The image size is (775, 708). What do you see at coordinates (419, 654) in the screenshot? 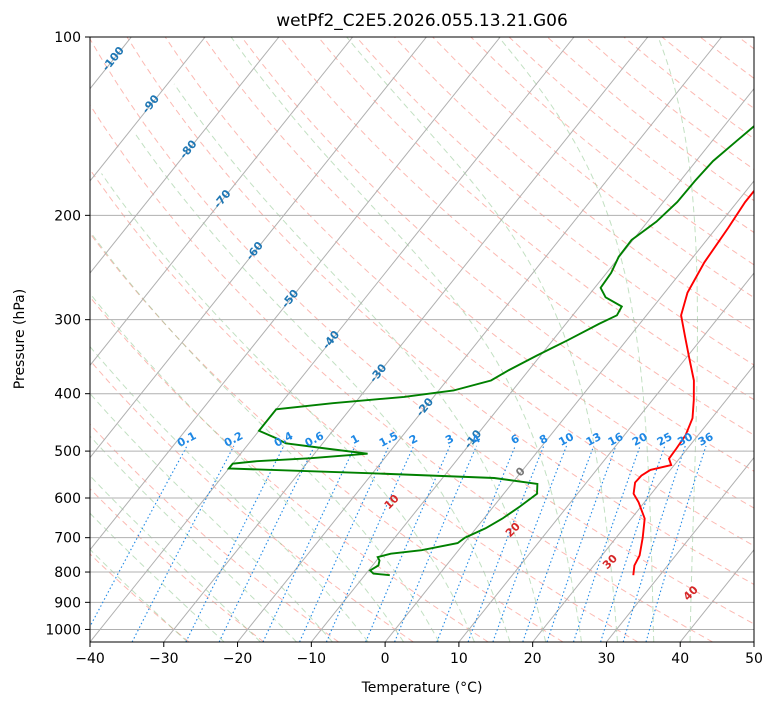
I see `x-axis: −40 −30 −20 −10 0 10 20 30 40 50` at bounding box center [419, 654].